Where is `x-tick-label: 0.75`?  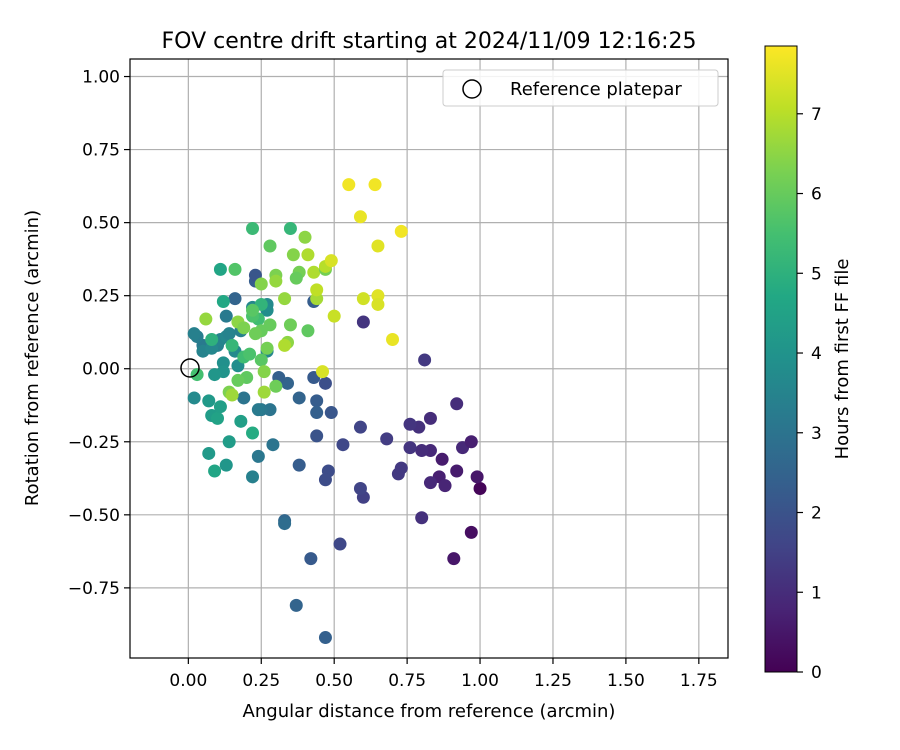 x-tick-label: 0.75 is located at coordinates (407, 681).